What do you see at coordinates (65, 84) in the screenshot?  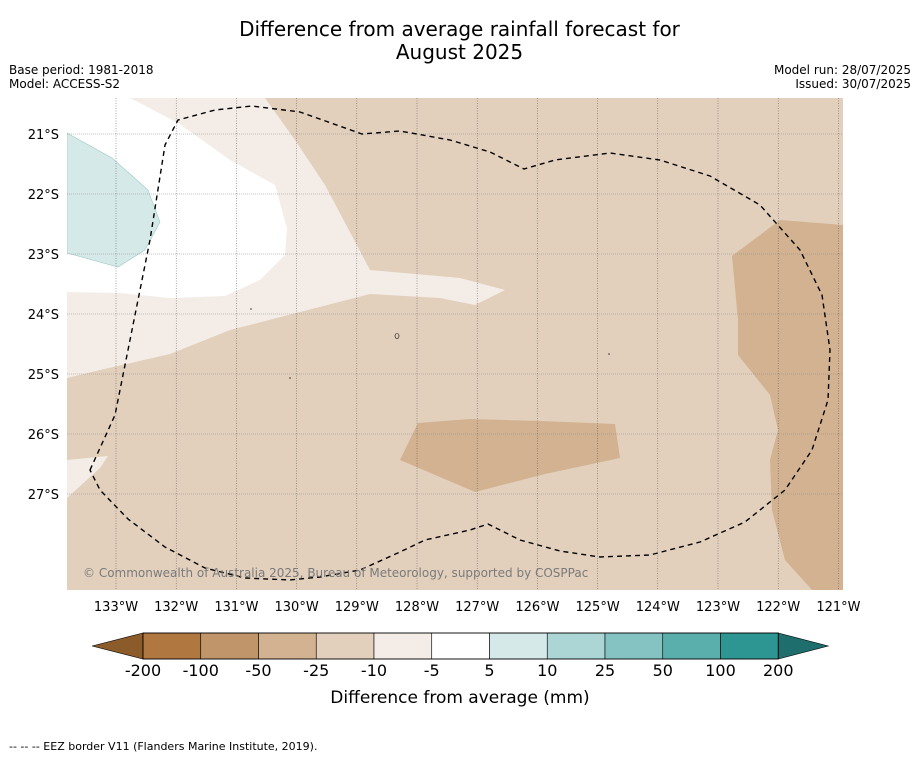 I see `model-text: Model: ACCESS-S2` at bounding box center [65, 84].